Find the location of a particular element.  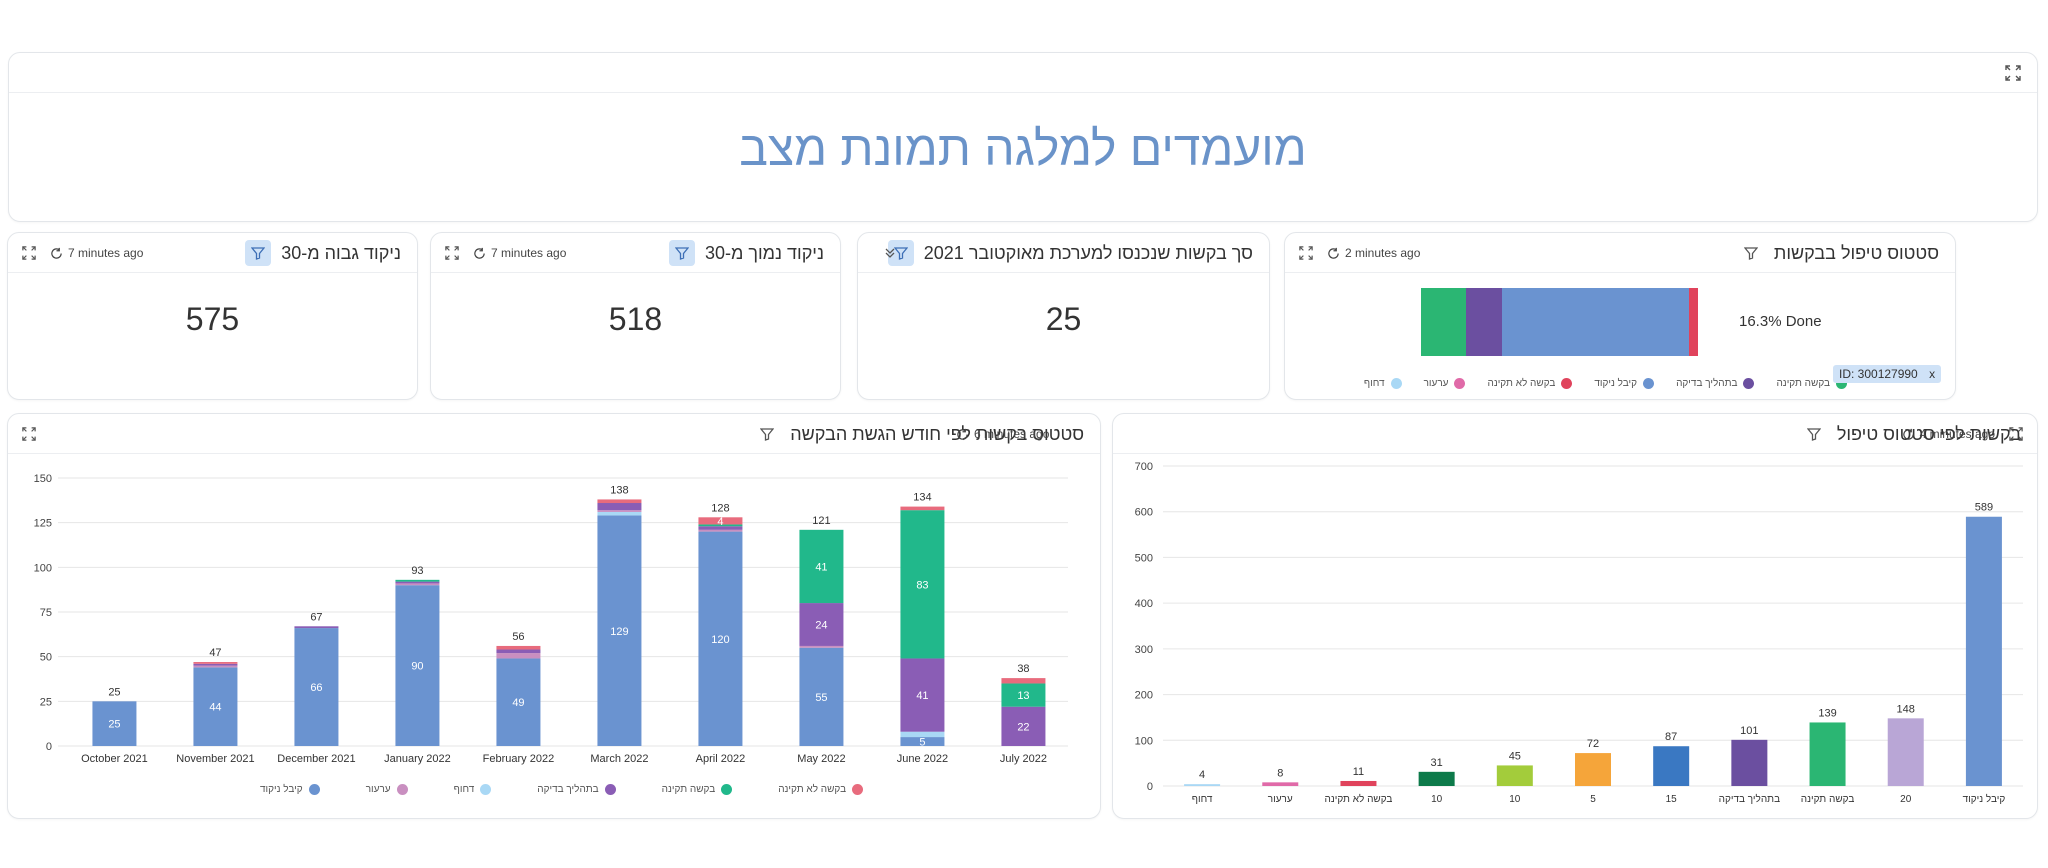

bar-value-label: 148 is located at coordinates (1906, 709).